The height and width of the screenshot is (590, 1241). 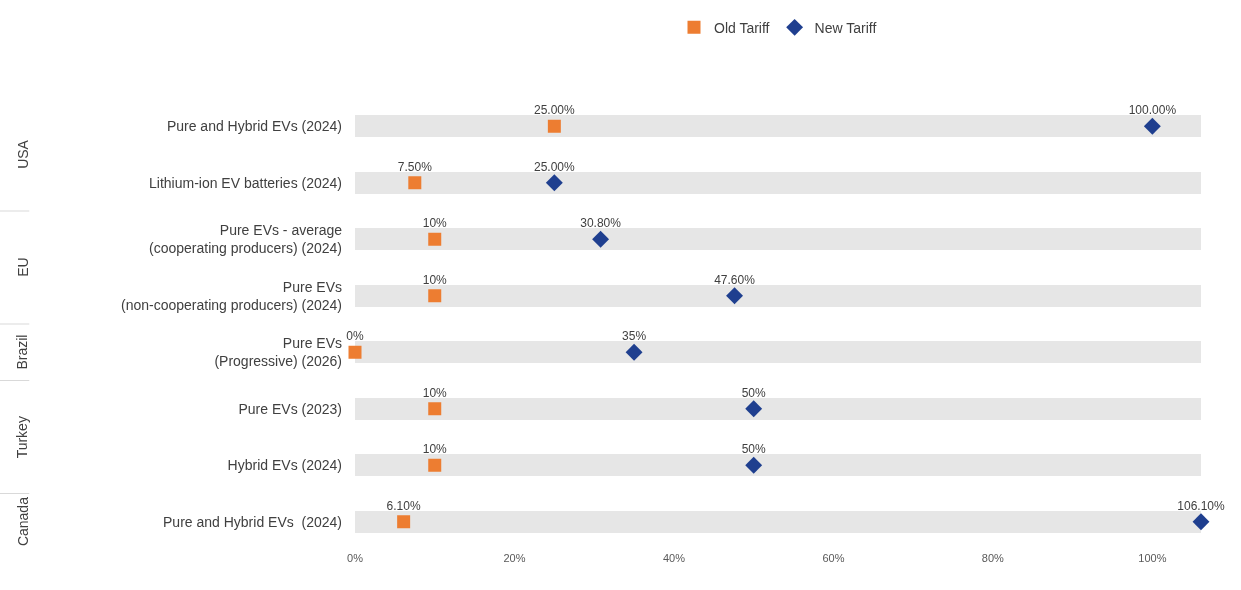 What do you see at coordinates (833, 558) in the screenshot?
I see `x-tick-label: 60%` at bounding box center [833, 558].